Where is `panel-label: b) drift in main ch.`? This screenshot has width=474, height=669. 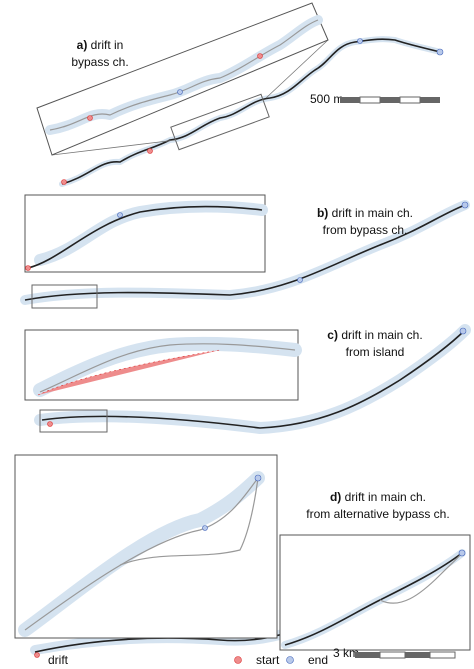 panel-label: b) drift in main ch. is located at coordinates (365, 213).